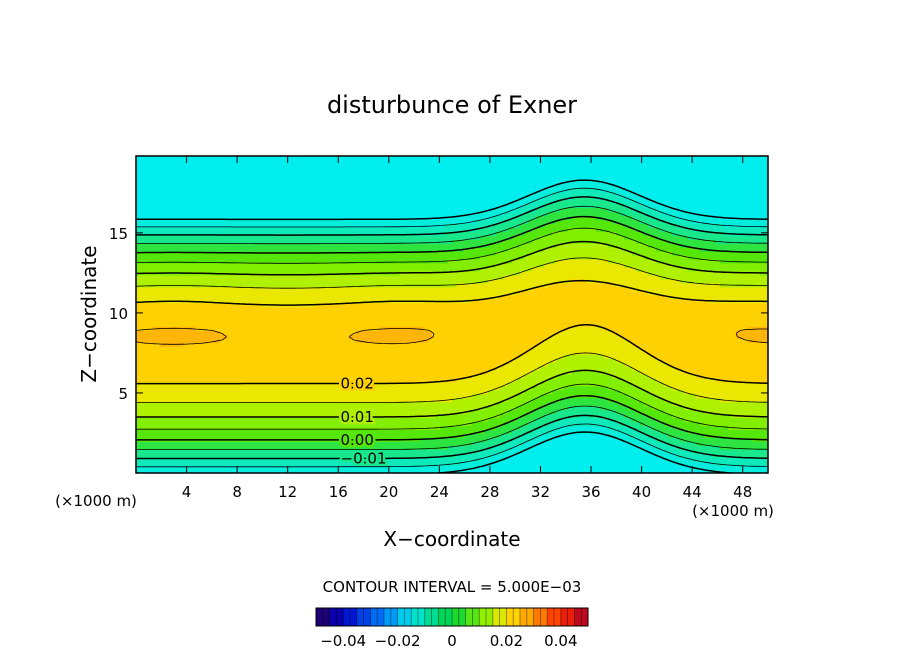  What do you see at coordinates (356, 440) in the screenshot?
I see `contour-label: 0.00` at bounding box center [356, 440].